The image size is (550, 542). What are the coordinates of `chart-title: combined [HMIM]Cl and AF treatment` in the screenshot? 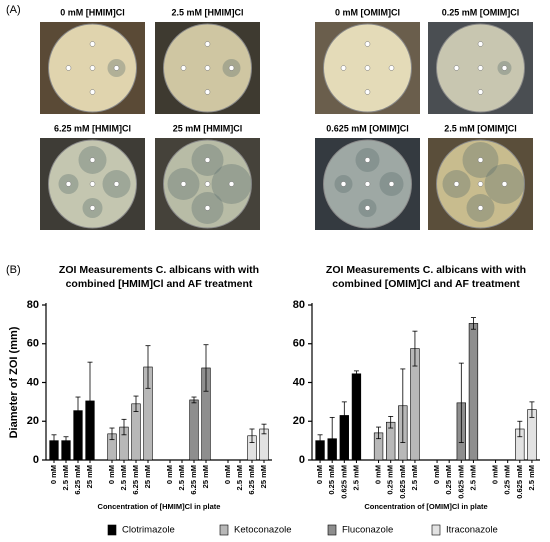 It's located at (159, 284).